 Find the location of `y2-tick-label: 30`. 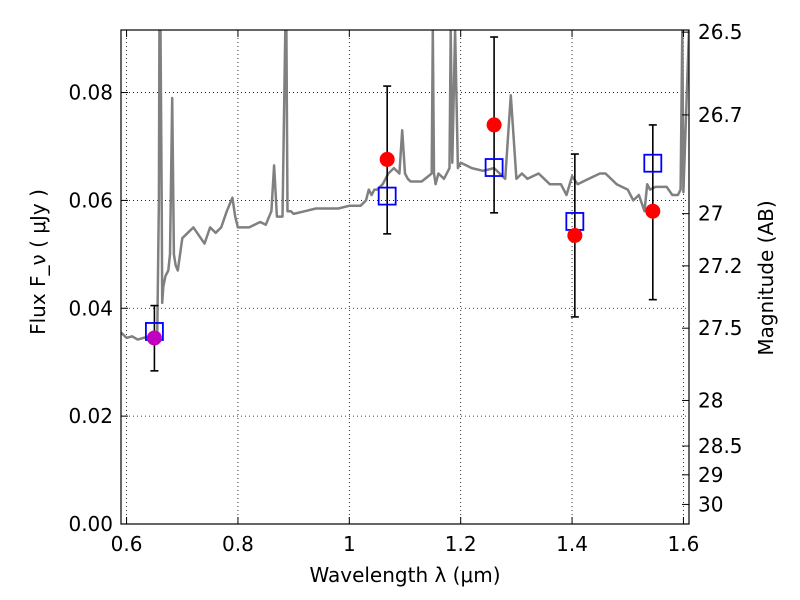

y2-tick-label: 30 is located at coordinates (710, 504).